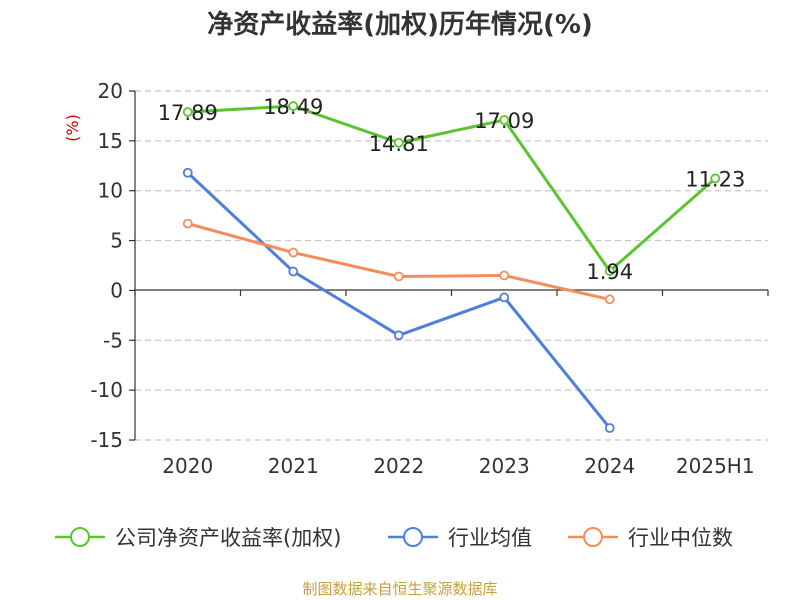  What do you see at coordinates (187, 466) in the screenshot?
I see `x-tick-label: 2020` at bounding box center [187, 466].